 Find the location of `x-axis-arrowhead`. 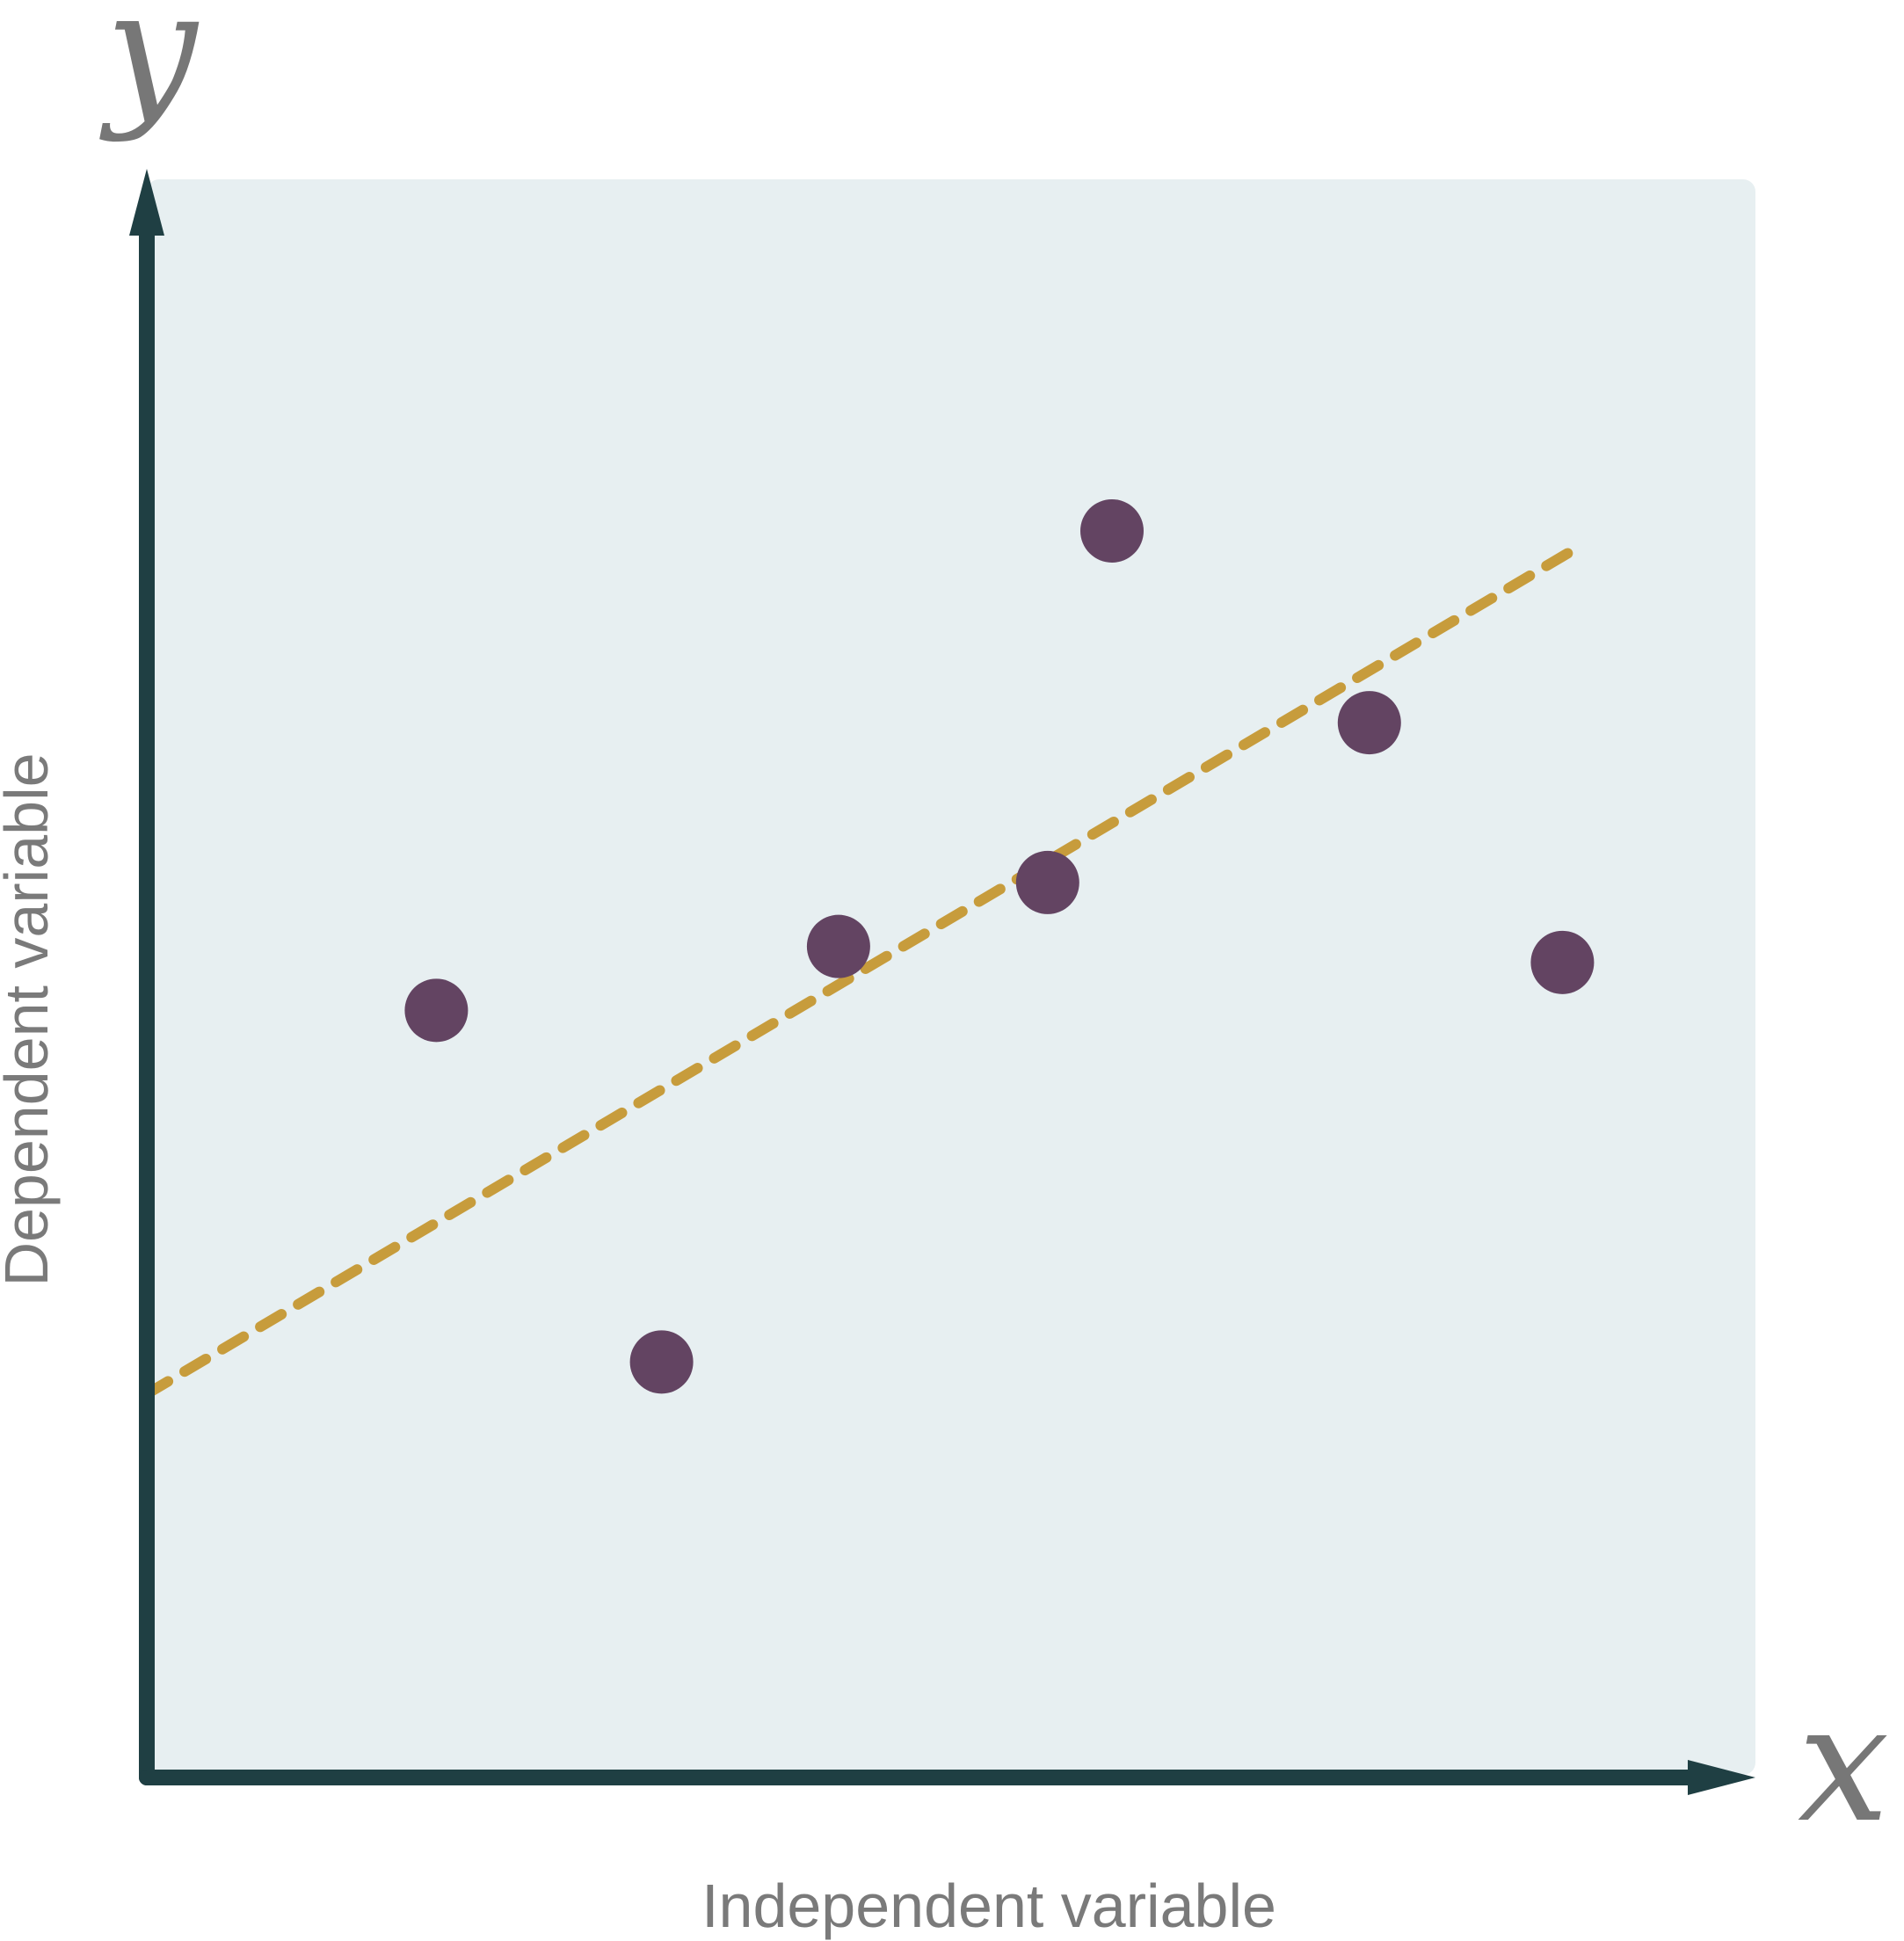

x-axis-arrowhead is located at coordinates (1721, 1777).